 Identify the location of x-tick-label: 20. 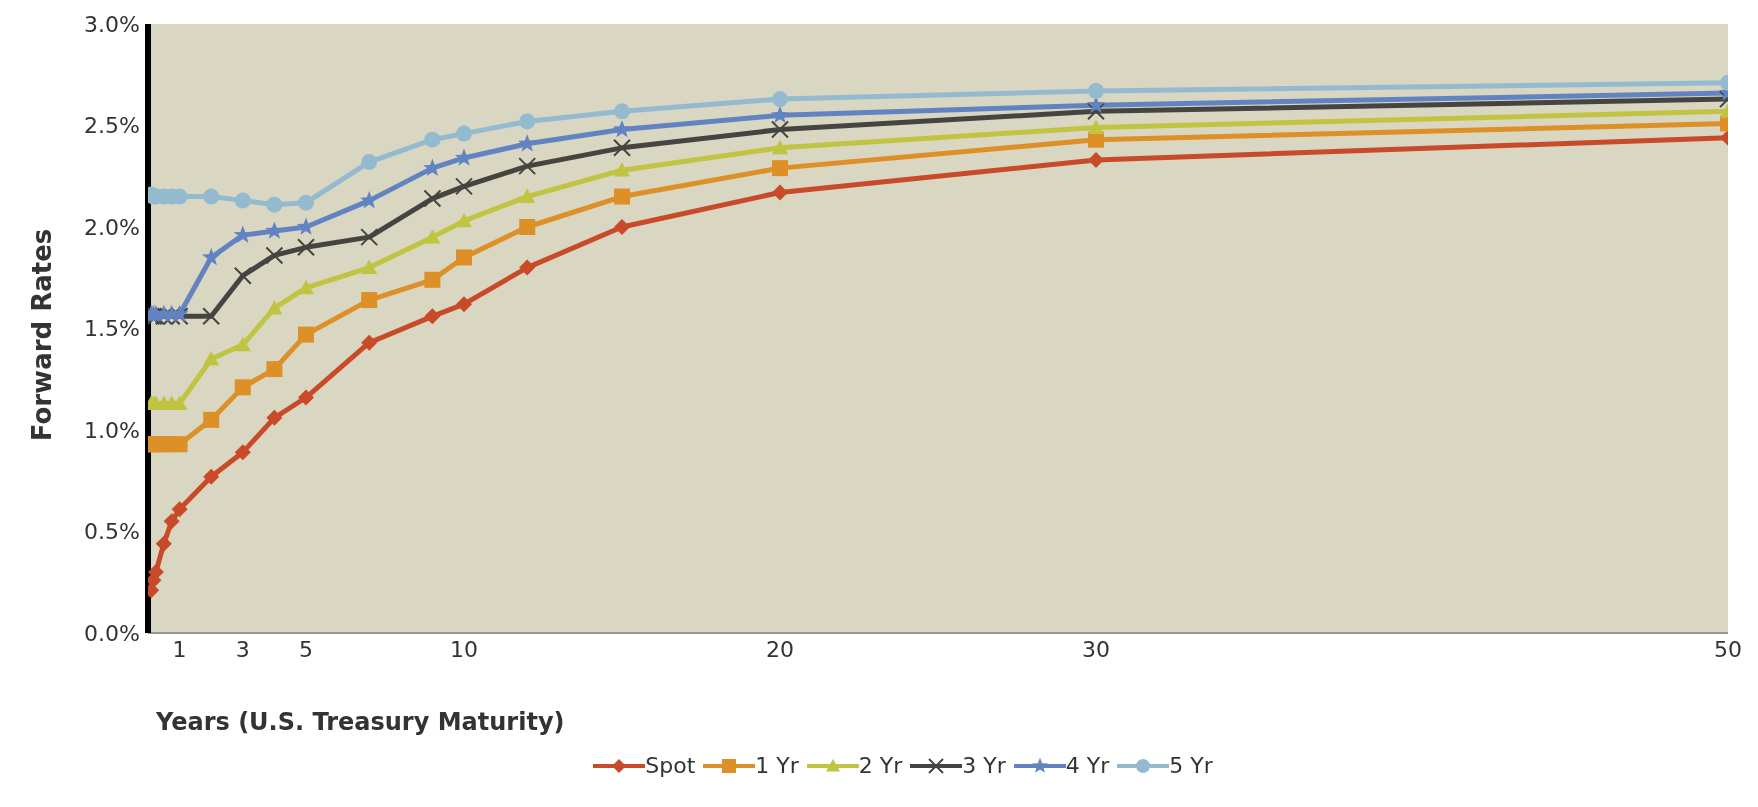
(780, 649).